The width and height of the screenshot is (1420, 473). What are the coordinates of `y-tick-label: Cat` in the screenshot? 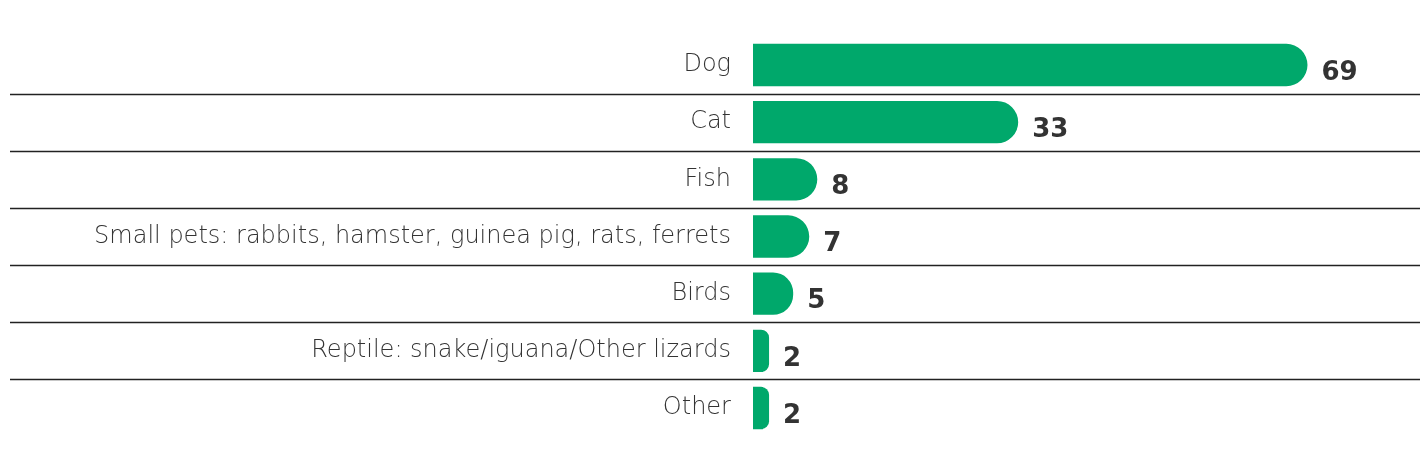 It's located at (710, 120).